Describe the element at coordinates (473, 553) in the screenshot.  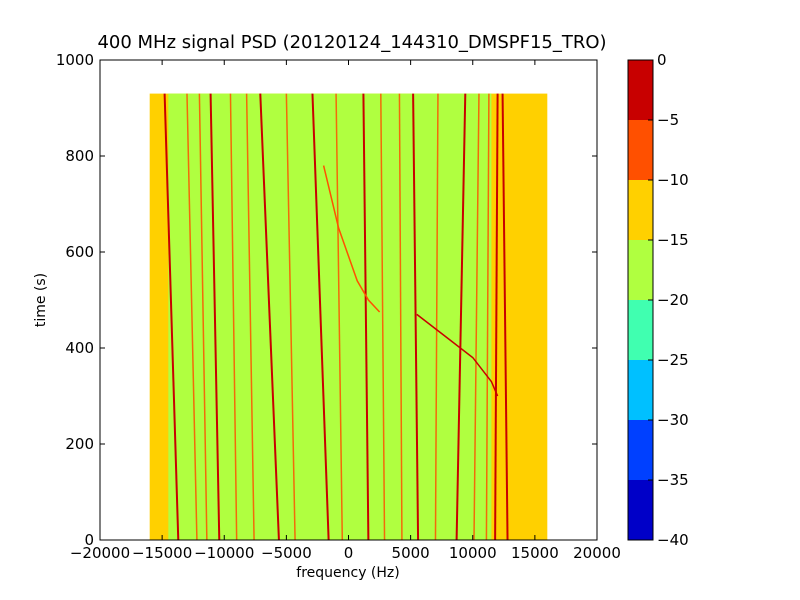
I see `x-tick-label: 10000` at that location.